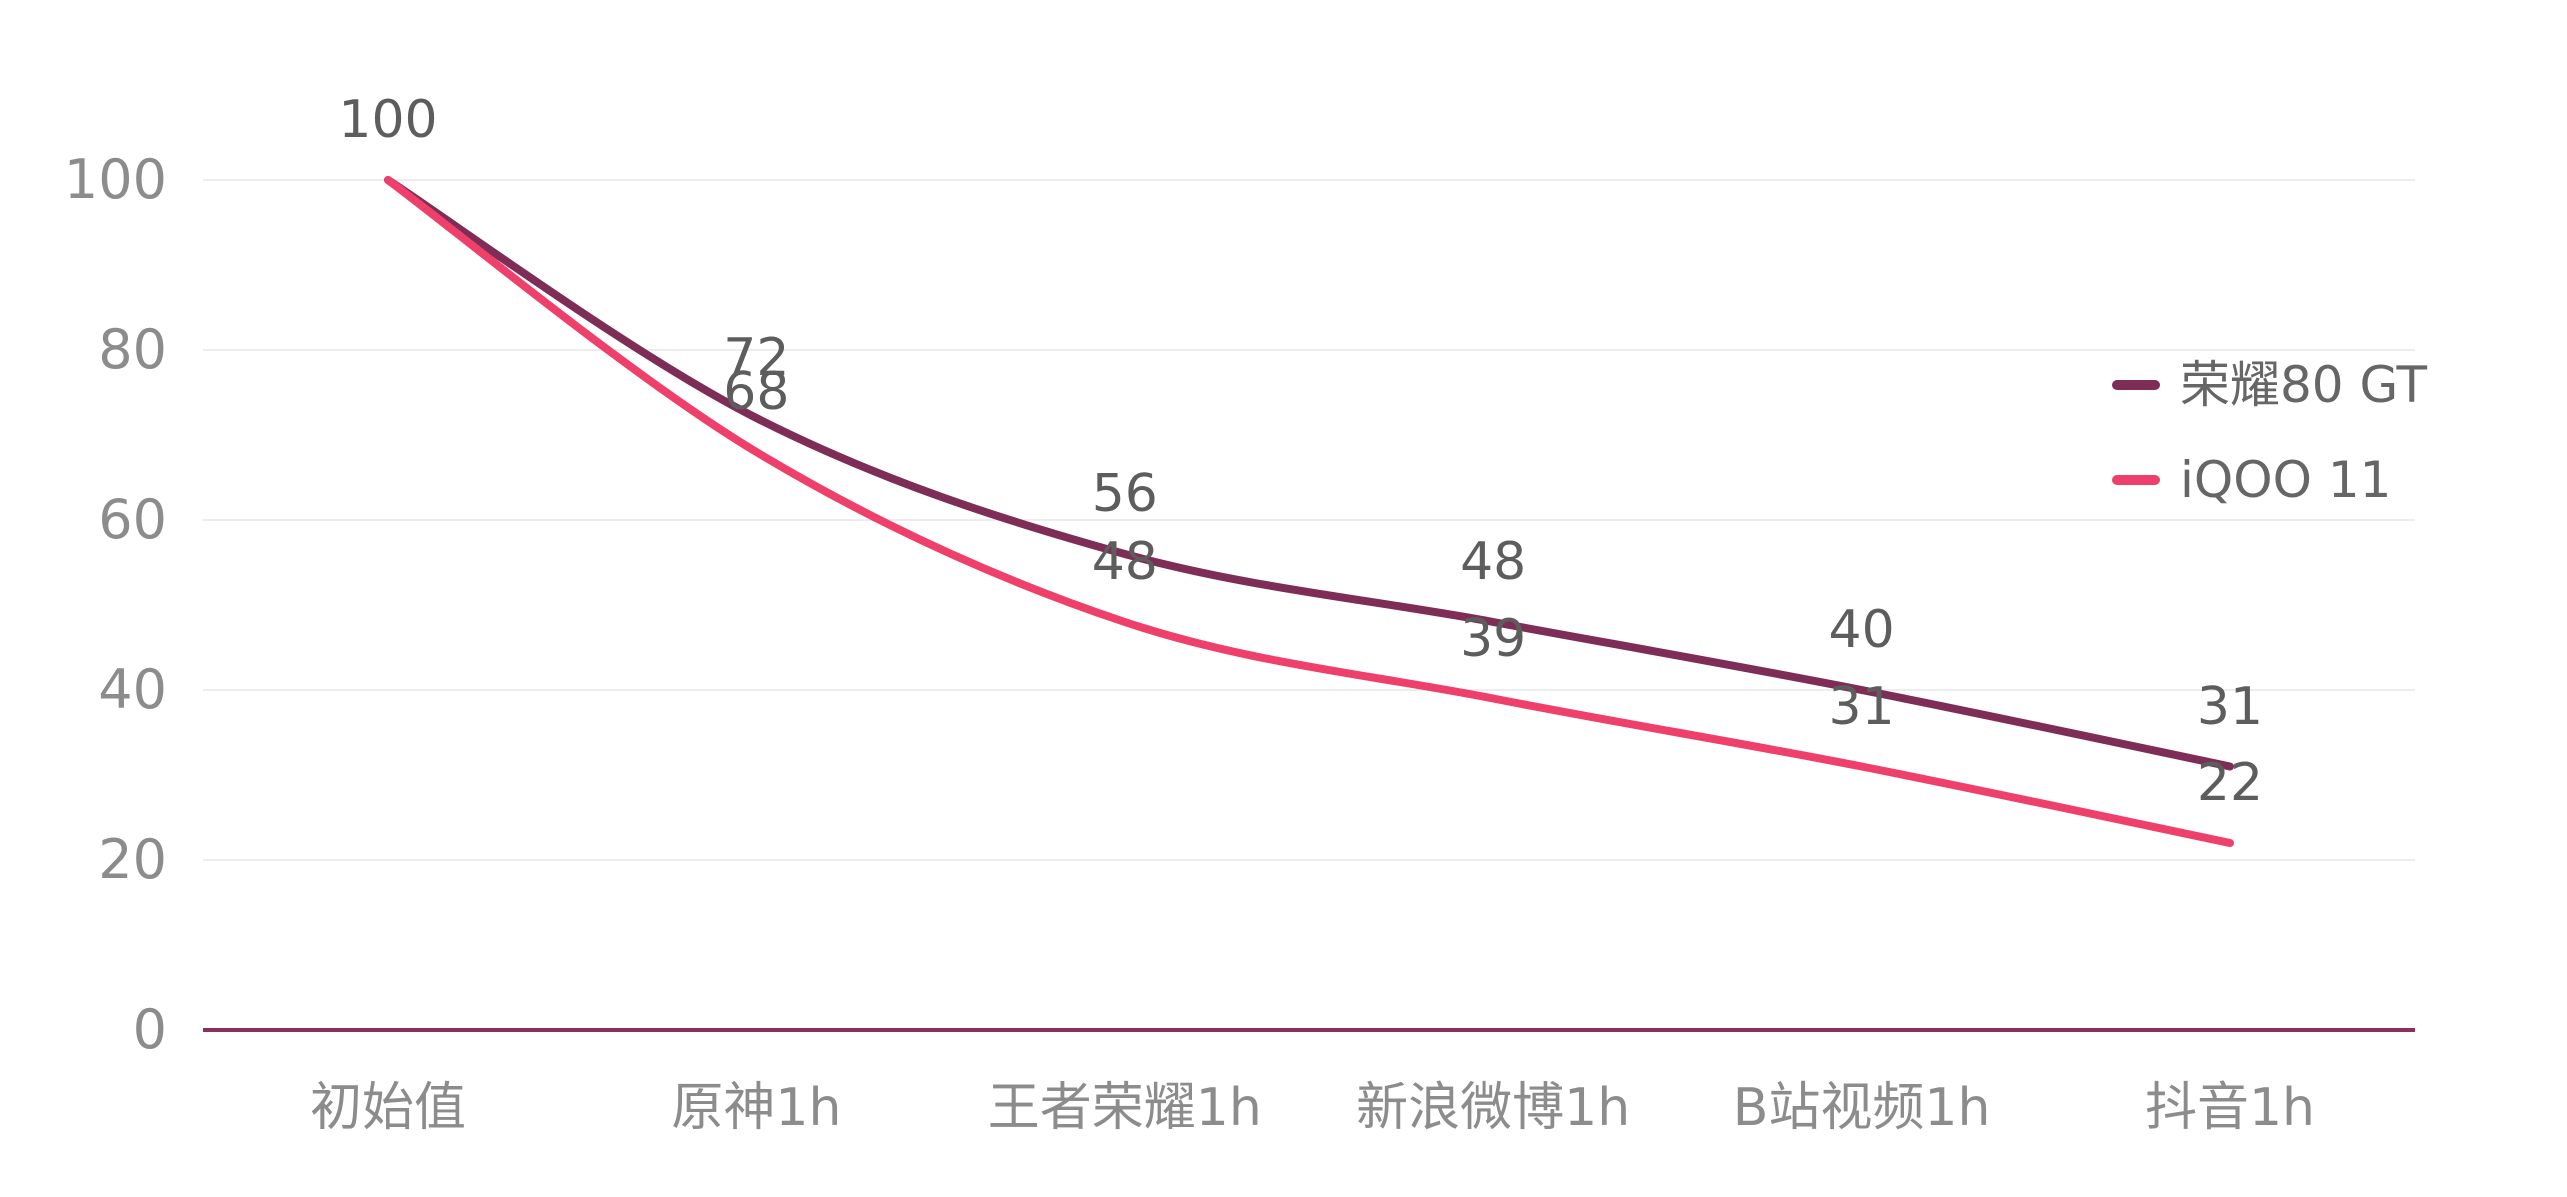 This screenshot has width=2567, height=1197. I want to click on x-tick-label: B站视频1h, so click(1861, 1108).